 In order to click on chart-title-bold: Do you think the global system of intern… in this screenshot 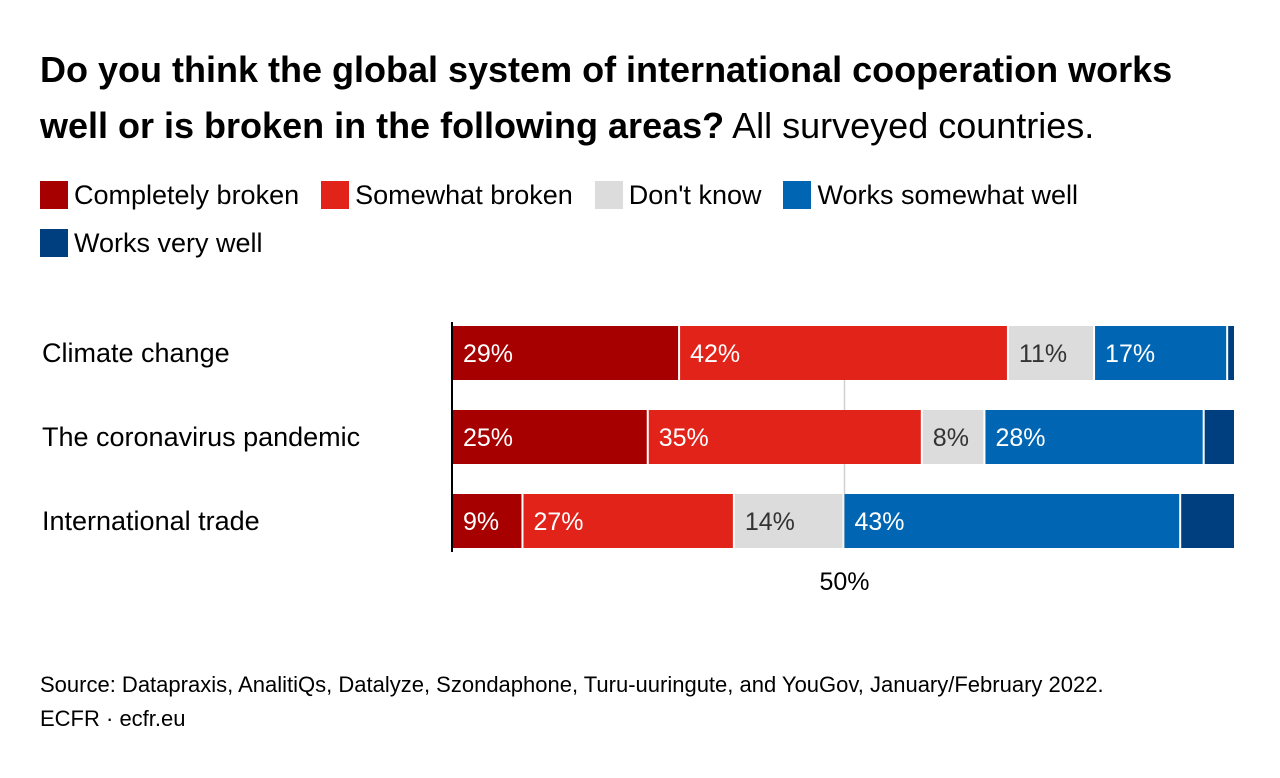, I will do `click(606, 97)`.